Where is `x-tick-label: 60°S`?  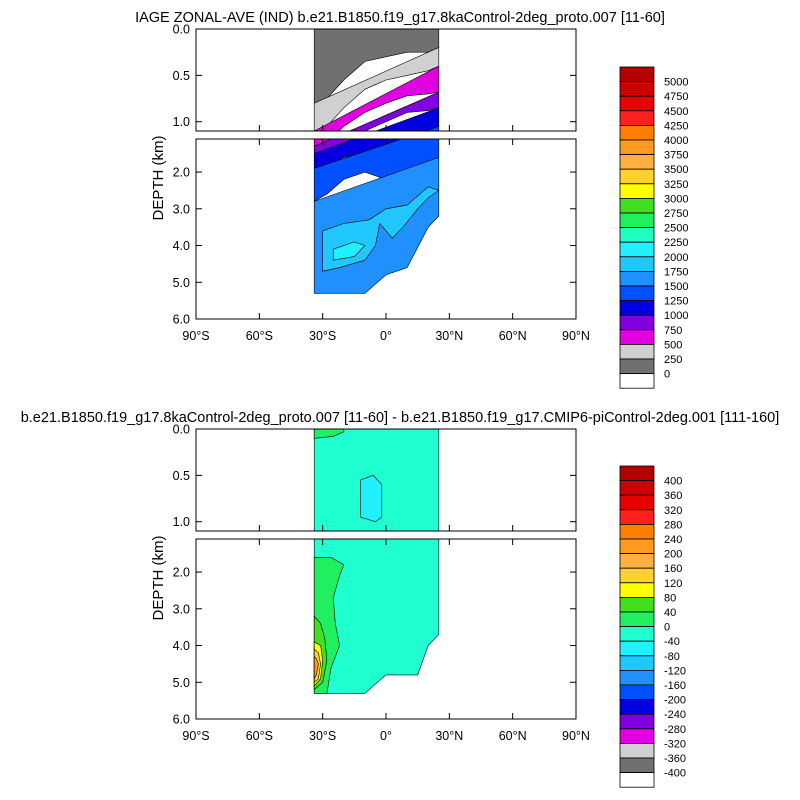 x-tick-label: 60°S is located at coordinates (259, 336).